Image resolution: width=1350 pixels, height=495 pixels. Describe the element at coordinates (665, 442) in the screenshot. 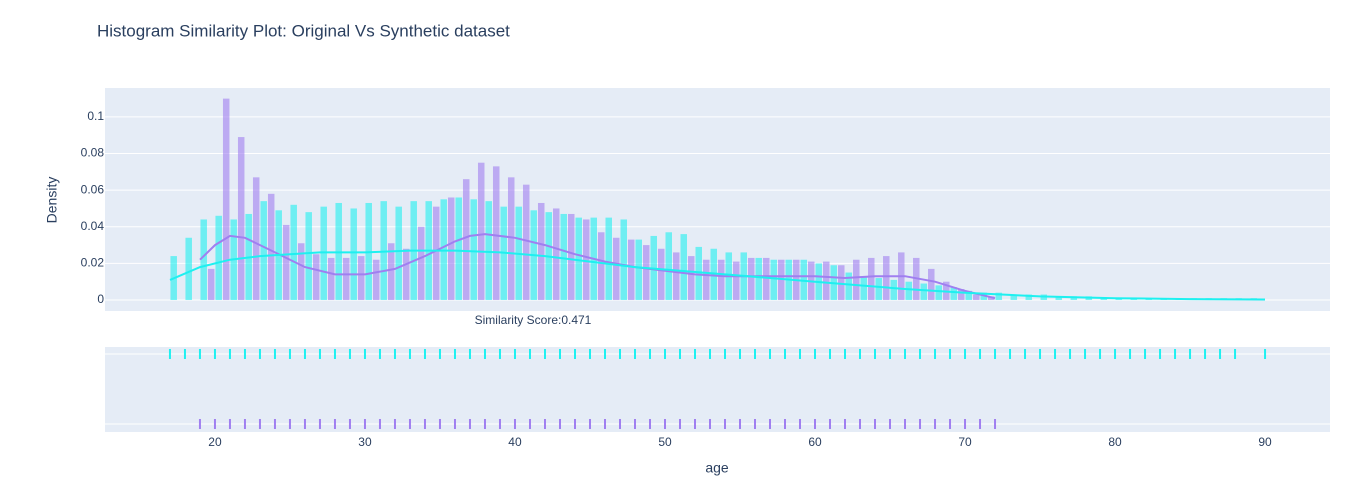

I see `x-tick-label: 50` at that location.